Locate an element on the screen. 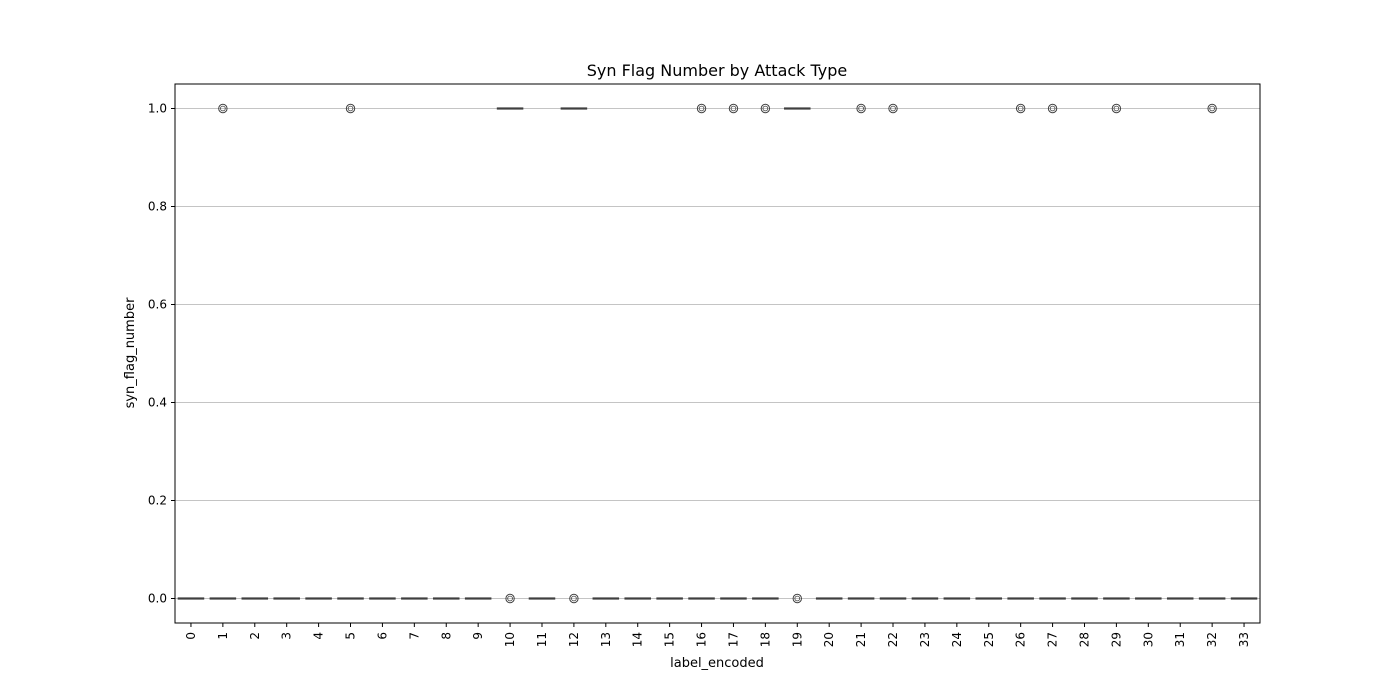 Image resolution: width=1400 pixels, height=700 pixels. x-tick-label: 24 is located at coordinates (957, 639).